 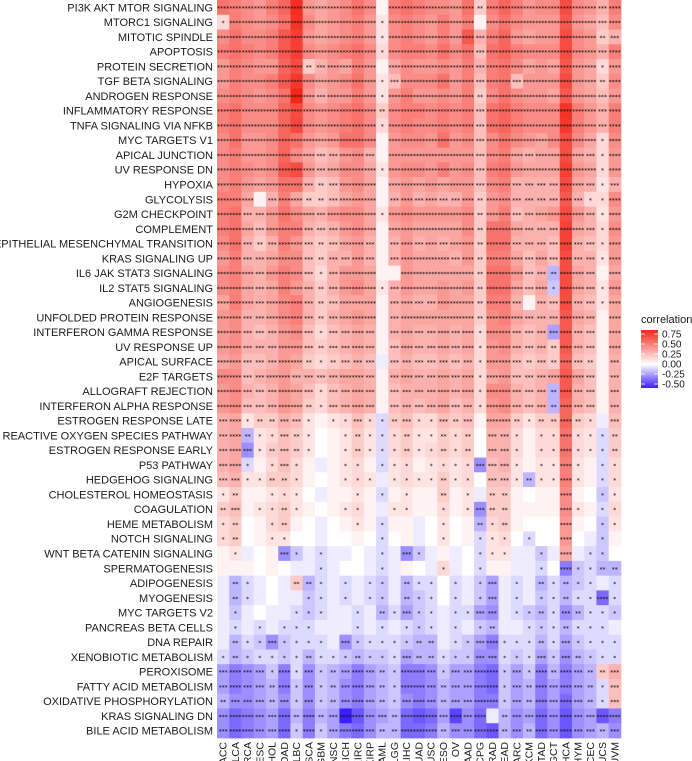 I want to click on row-label: KRAS SIGNALING DN, so click(x=157, y=717).